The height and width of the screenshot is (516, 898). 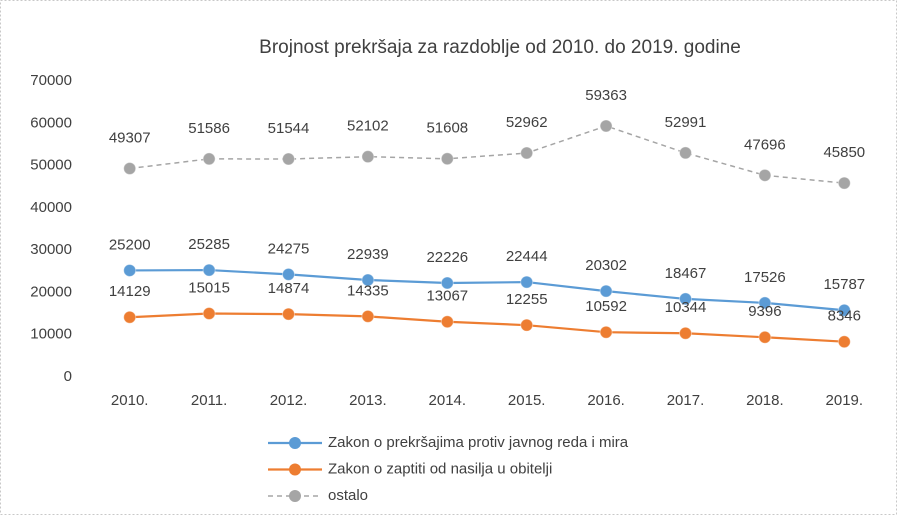 What do you see at coordinates (51, 207) in the screenshot?
I see `y-tick-label: 40000` at bounding box center [51, 207].